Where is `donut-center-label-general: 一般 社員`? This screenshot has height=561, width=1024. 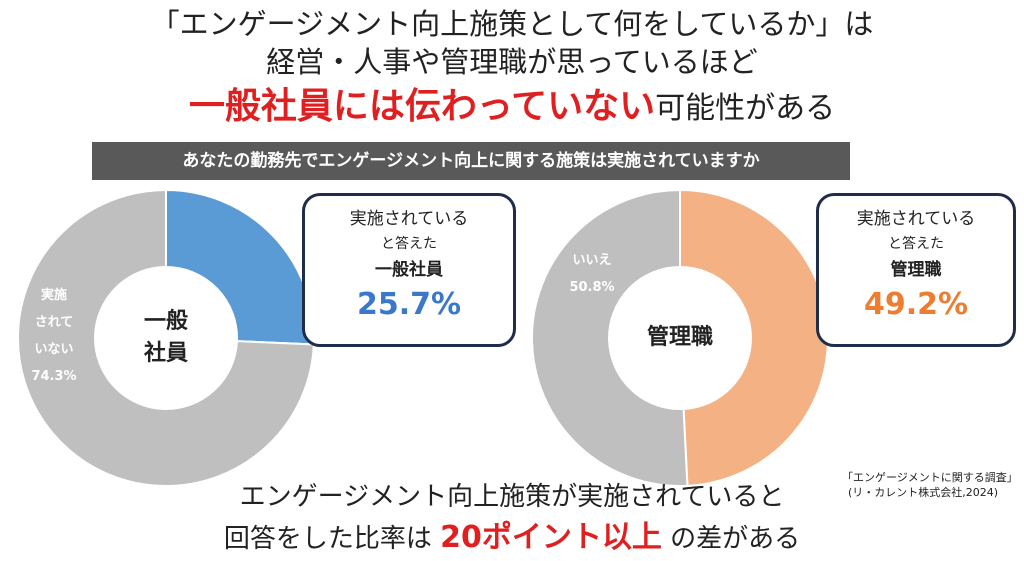
donut-center-label-general: 一般 社員 is located at coordinates (166, 338).